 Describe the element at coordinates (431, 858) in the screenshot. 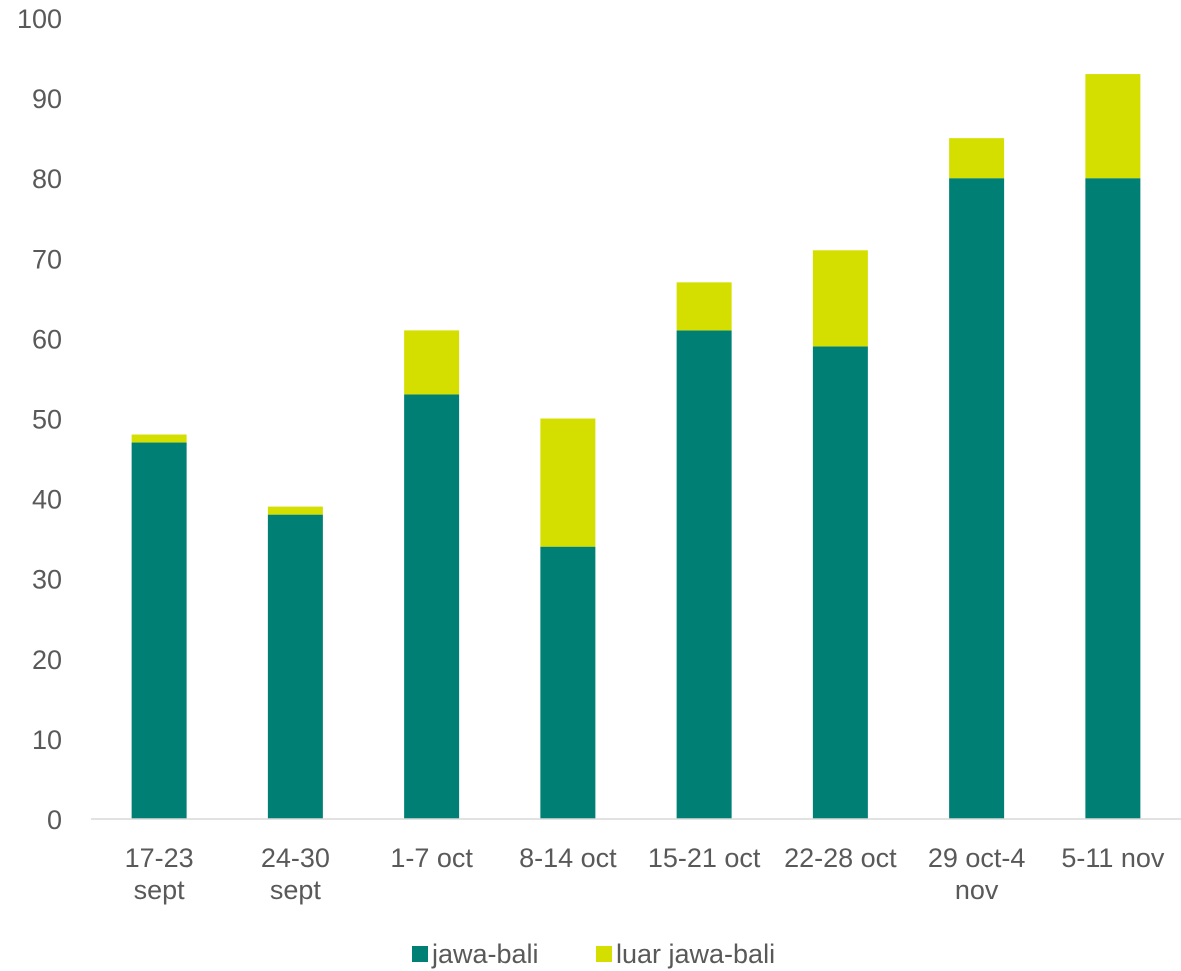

I see `x-tick-label: 1-7 oct` at that location.